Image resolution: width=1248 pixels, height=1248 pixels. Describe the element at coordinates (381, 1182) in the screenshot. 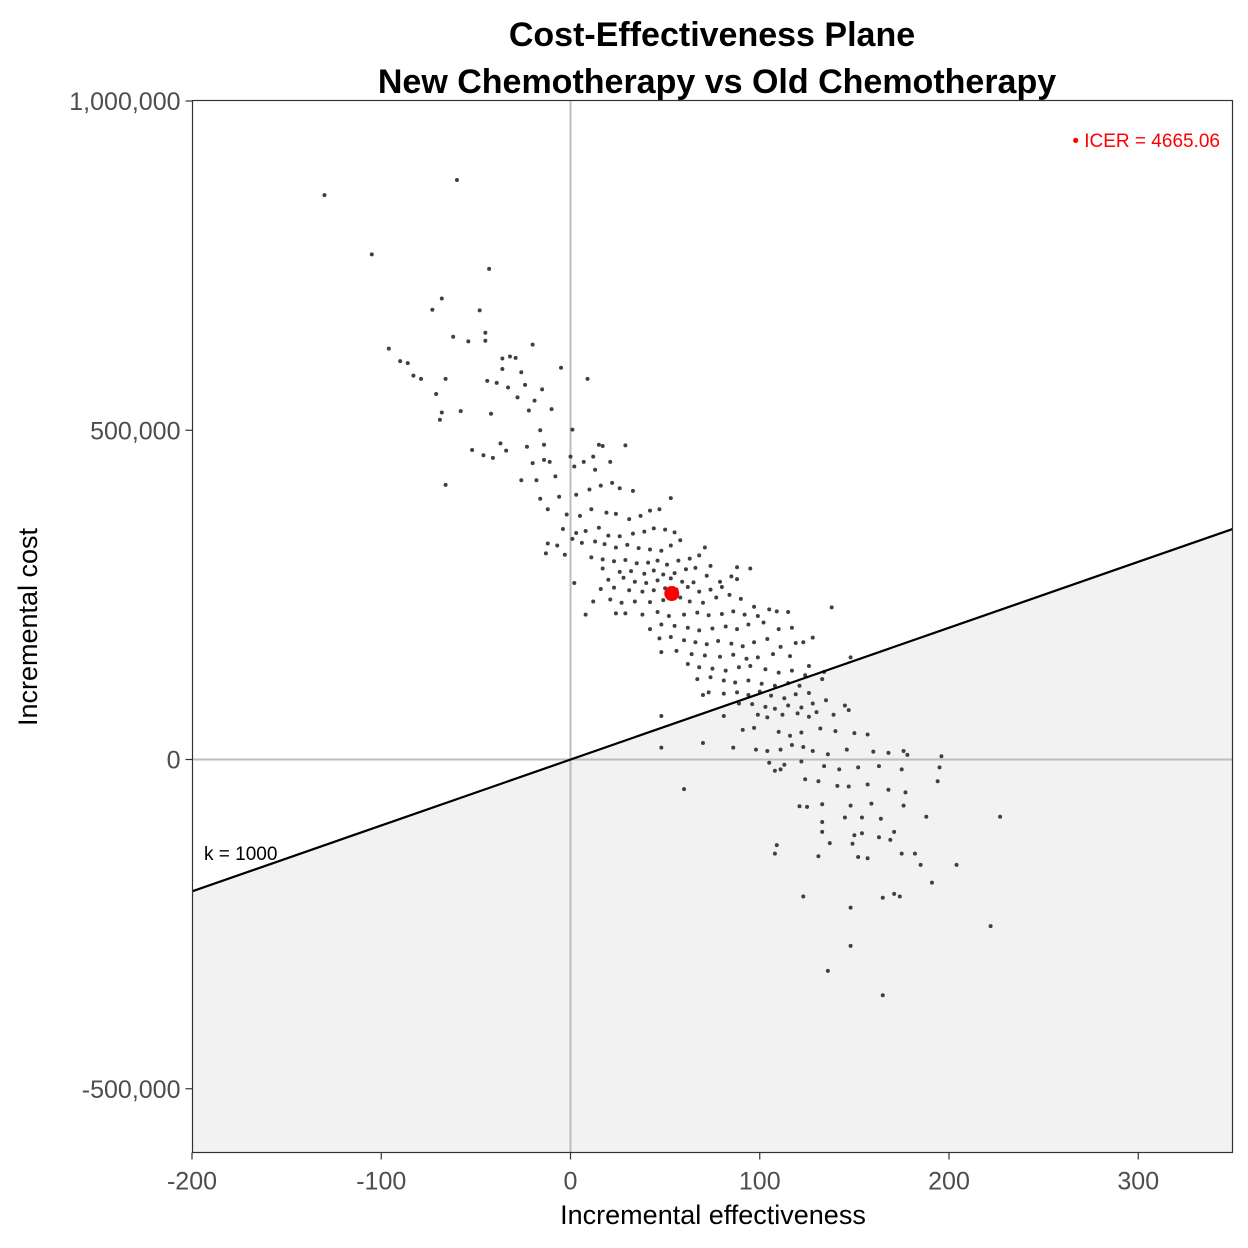

I see `x-tick-label: -100` at that location.